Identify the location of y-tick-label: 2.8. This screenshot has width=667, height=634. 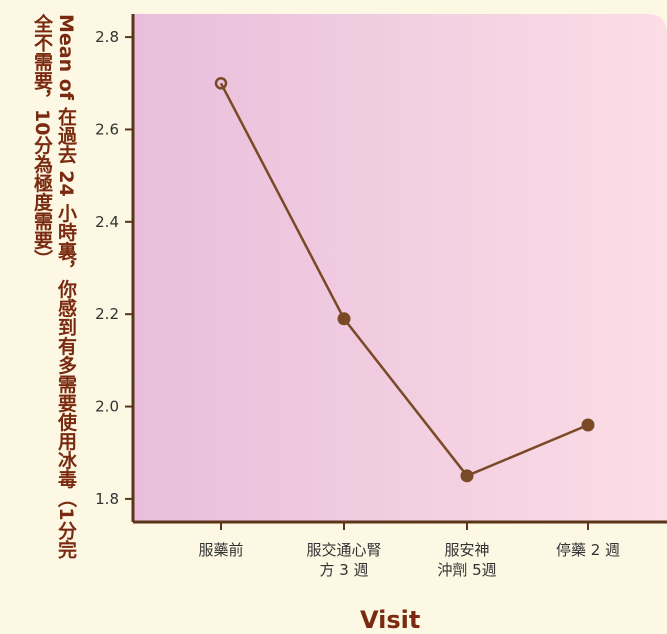
(107, 37).